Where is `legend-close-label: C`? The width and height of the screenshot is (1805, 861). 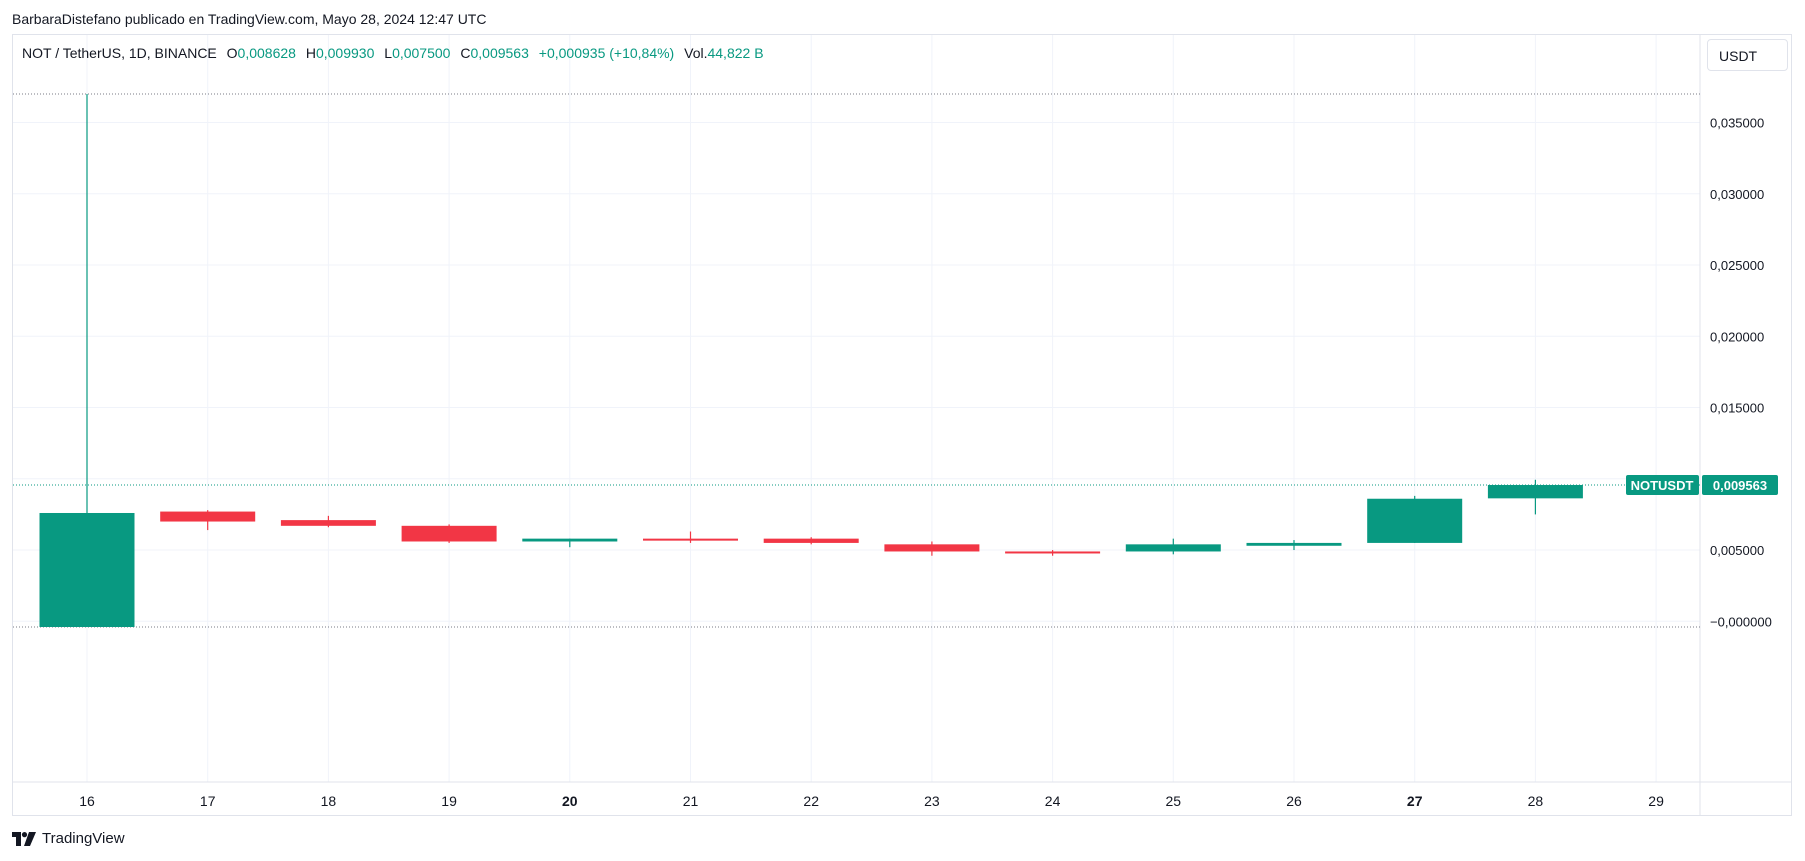
legend-close-label: C is located at coordinates (465, 53).